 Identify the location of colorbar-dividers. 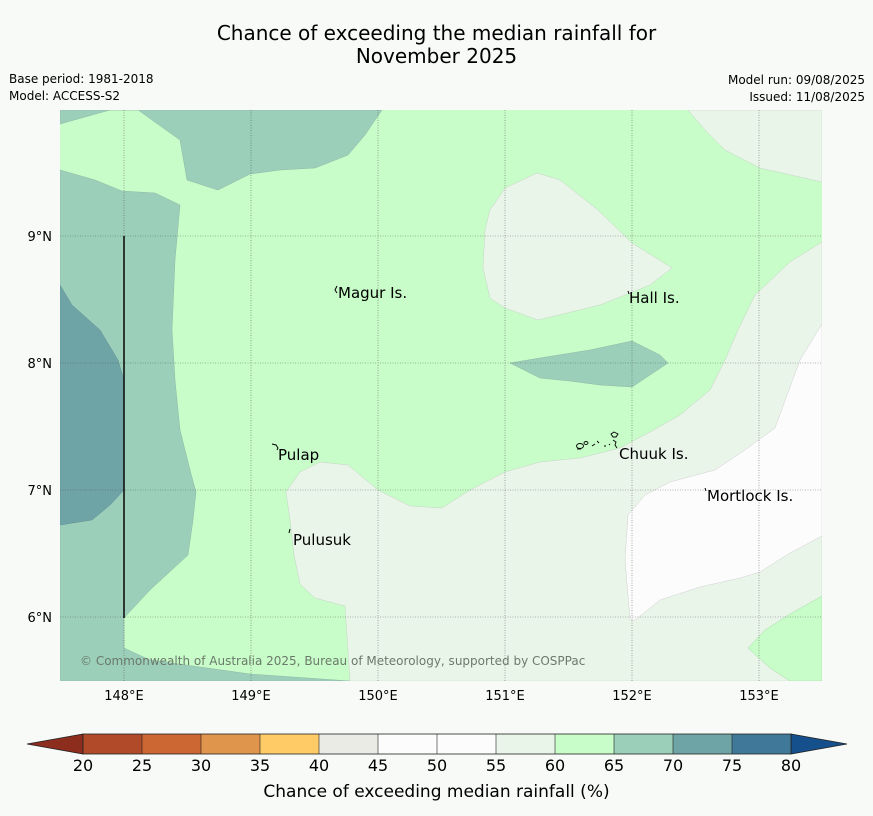
(437, 744).